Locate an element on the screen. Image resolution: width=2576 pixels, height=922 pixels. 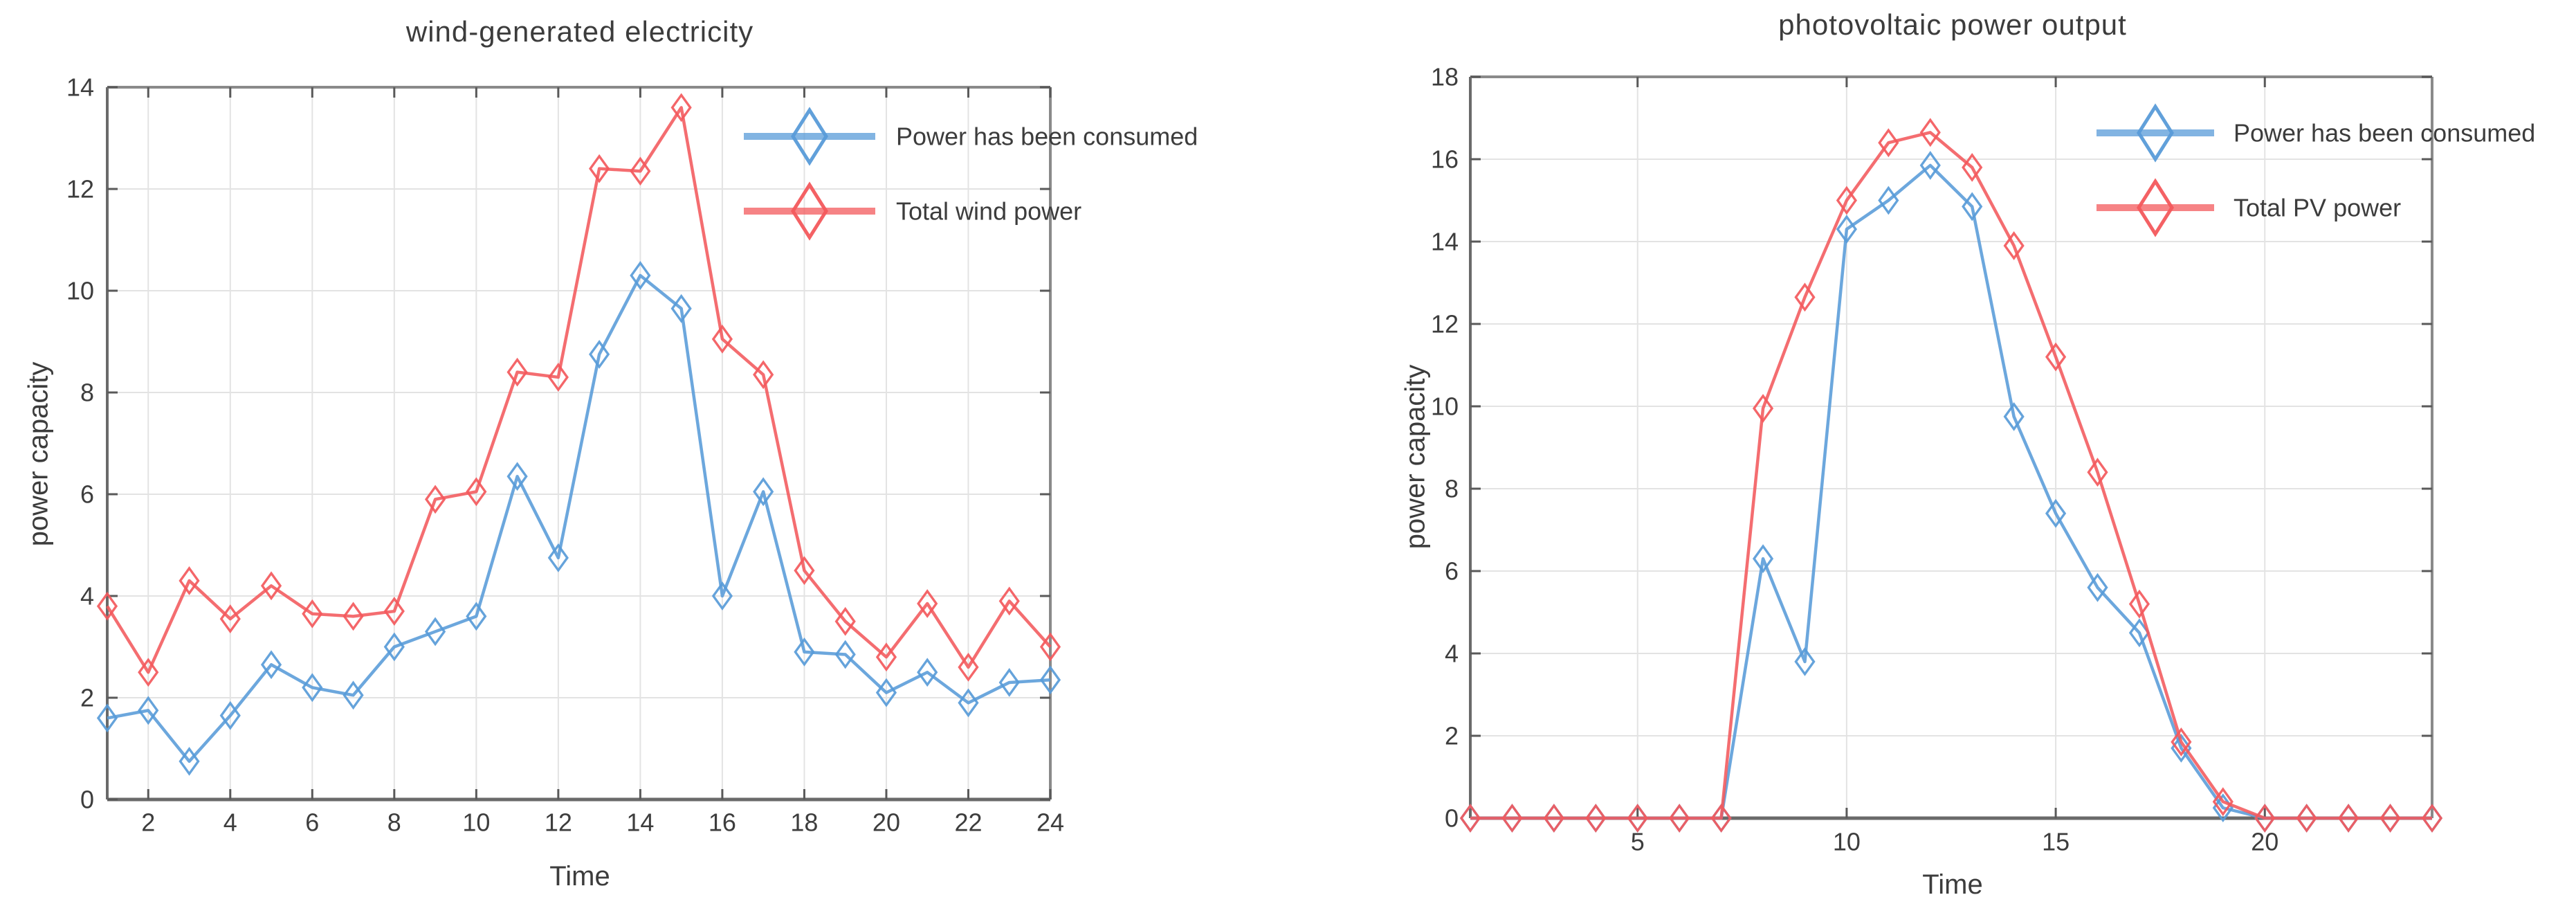
wind-chart-title: wind-generated electricity is located at coordinates (580, 32).